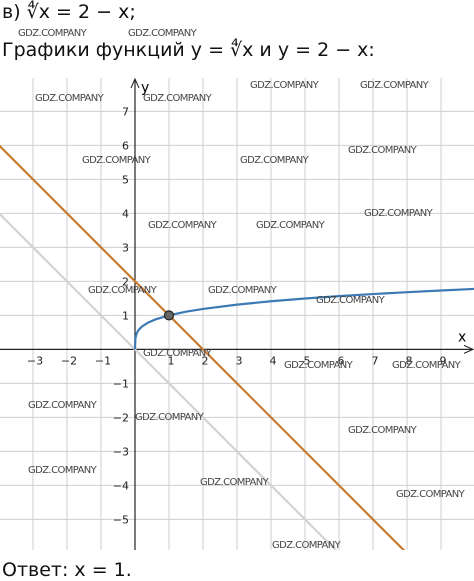 The width and height of the screenshot is (474, 581). I want to click on y-arrow, so click(135, 83).